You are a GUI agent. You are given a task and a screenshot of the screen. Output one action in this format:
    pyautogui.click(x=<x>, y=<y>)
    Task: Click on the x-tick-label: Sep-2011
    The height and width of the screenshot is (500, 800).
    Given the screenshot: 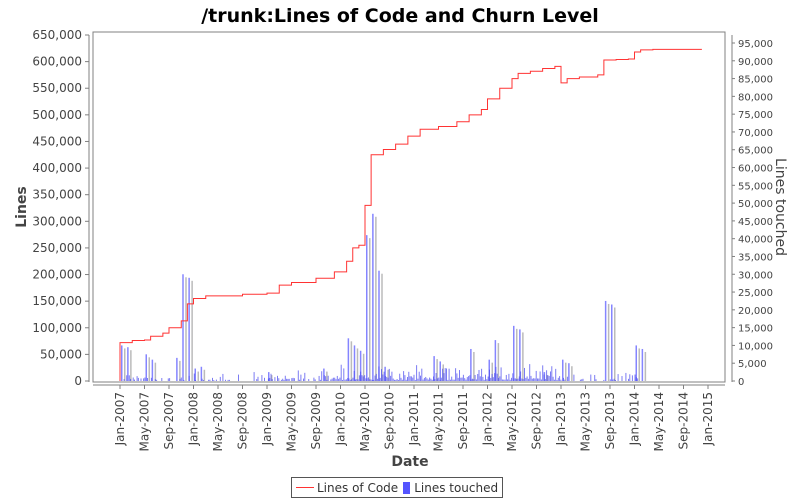 What is the action you would take?
    pyautogui.click(x=463, y=421)
    